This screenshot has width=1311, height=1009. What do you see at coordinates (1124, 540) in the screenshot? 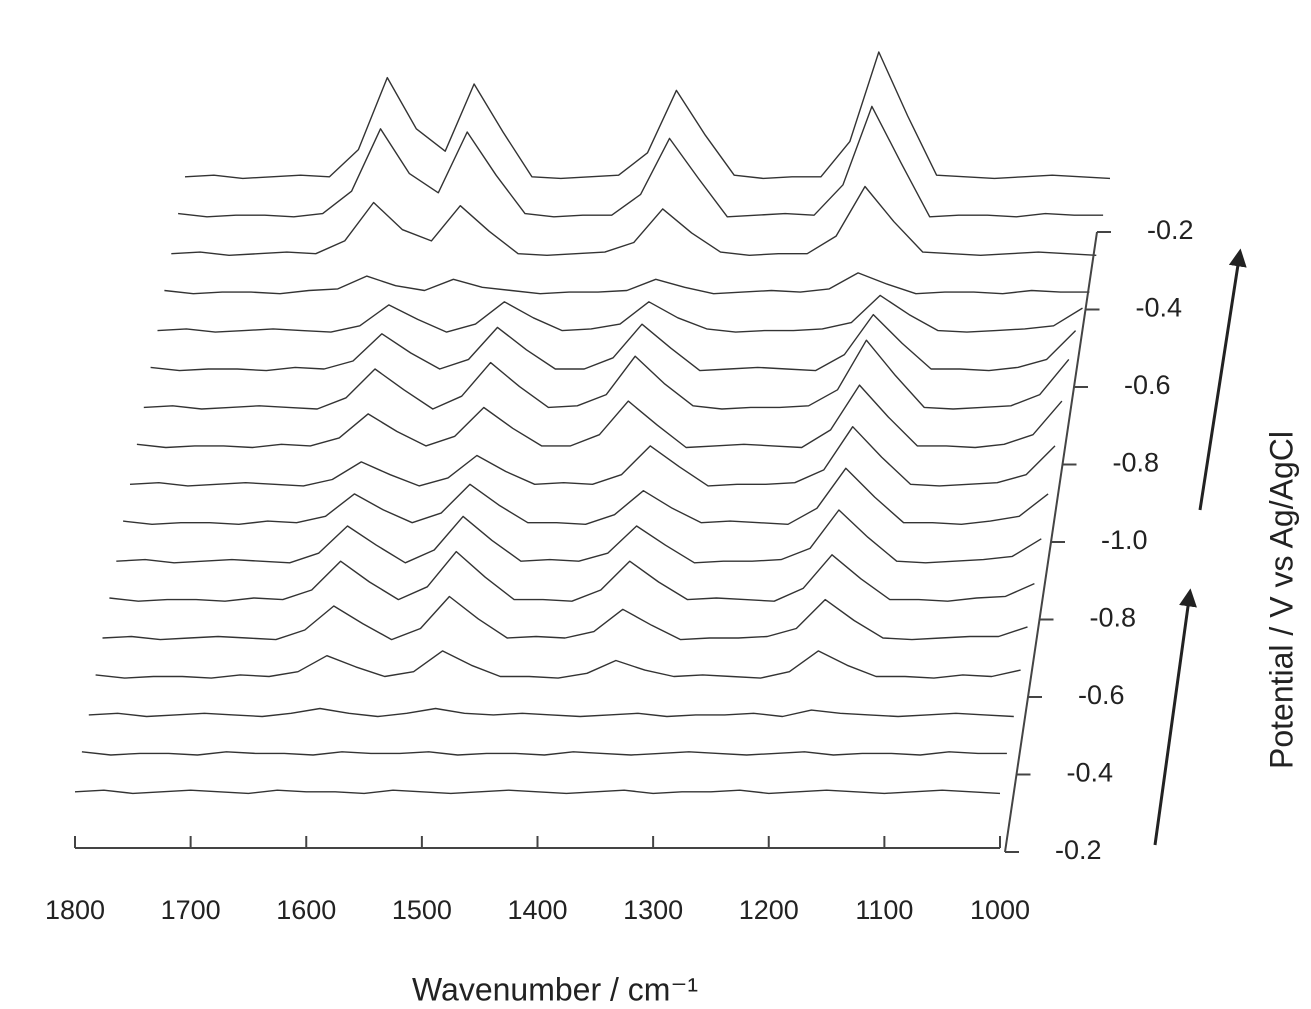
I see `y-tick-label: -1.0` at bounding box center [1124, 540].